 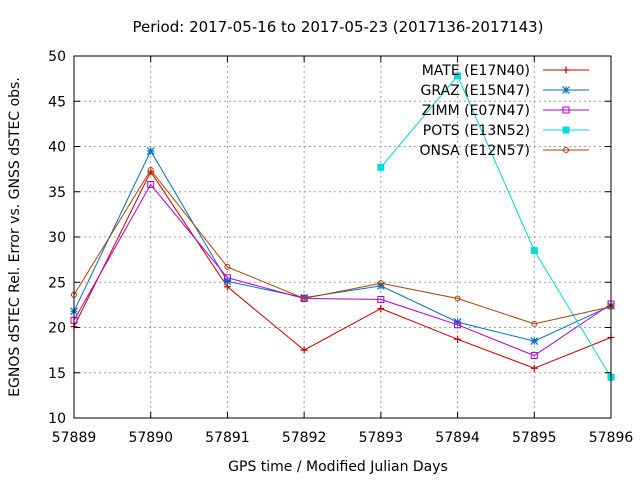 What do you see at coordinates (150, 438) in the screenshot?
I see `x-tick-label: 57890` at bounding box center [150, 438].